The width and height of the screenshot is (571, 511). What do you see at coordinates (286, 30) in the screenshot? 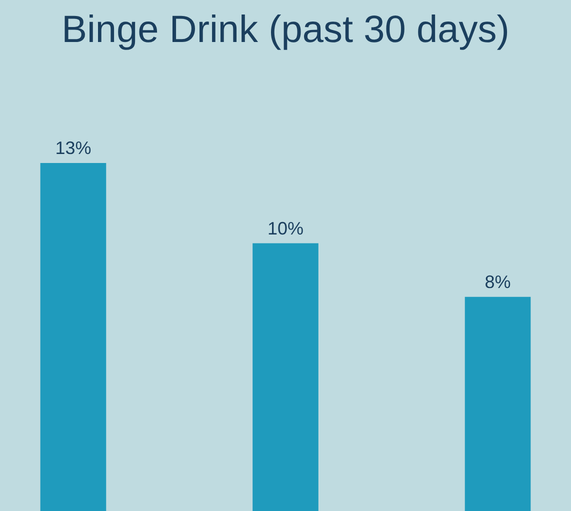
I see `chart-title: Binge Drink (past 30 days)` at bounding box center [286, 30].